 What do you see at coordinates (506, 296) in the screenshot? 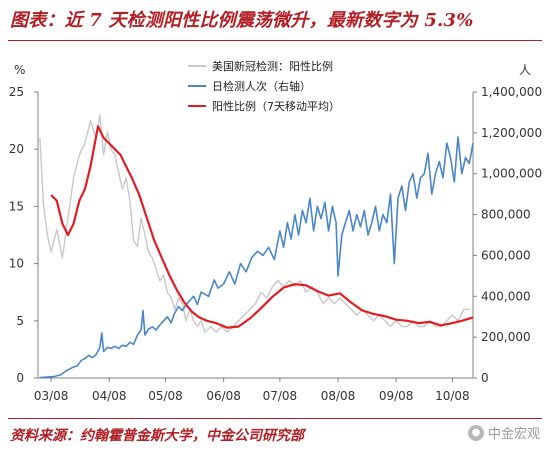
I see `right-axis-tick-label: 400,000` at bounding box center [506, 296].